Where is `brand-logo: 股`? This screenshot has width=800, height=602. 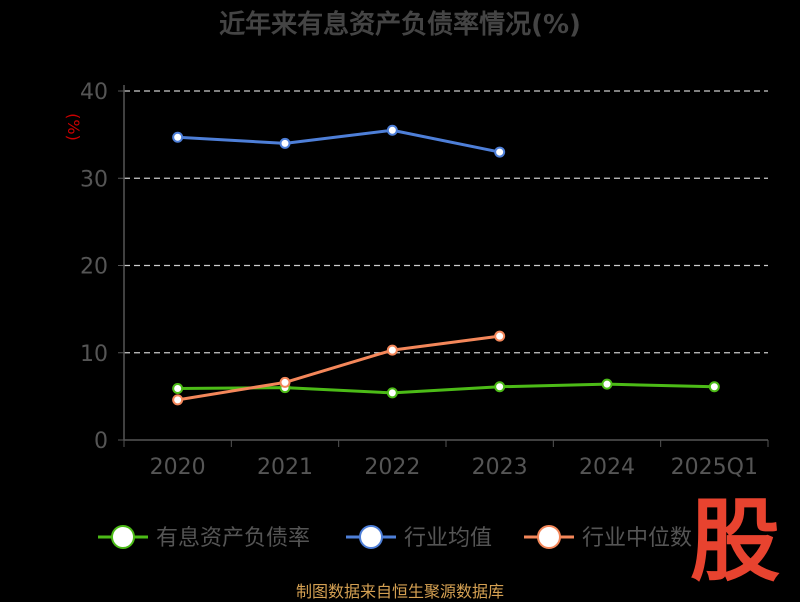
brand-logo: 股 is located at coordinates (735, 541).